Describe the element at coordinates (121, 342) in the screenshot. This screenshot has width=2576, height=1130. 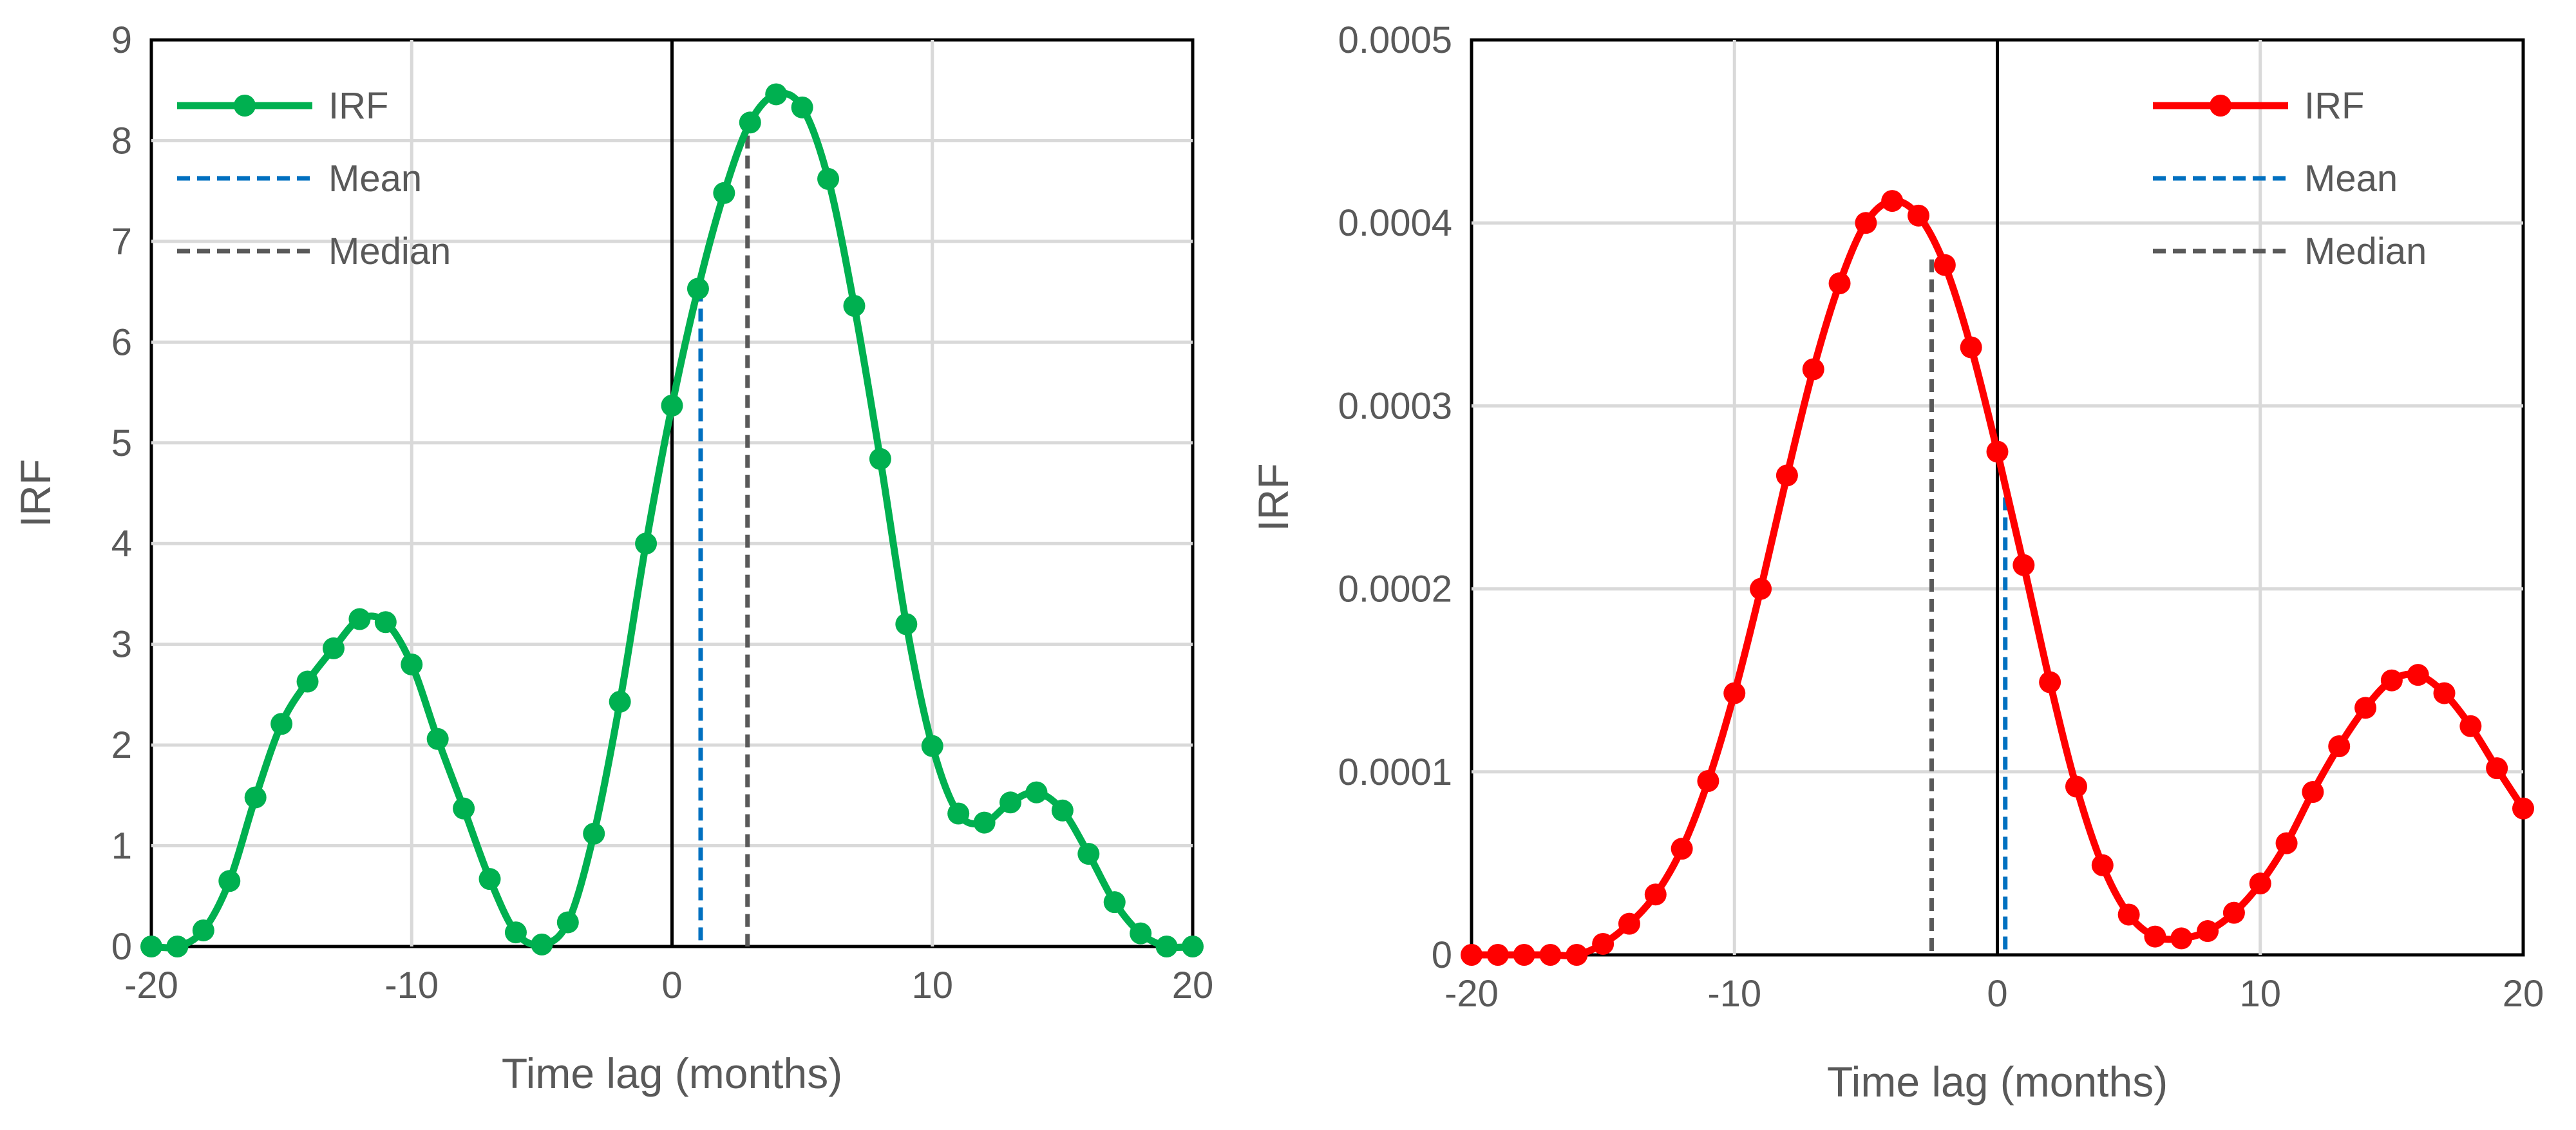
I see `y-tick-label: 6` at that location.